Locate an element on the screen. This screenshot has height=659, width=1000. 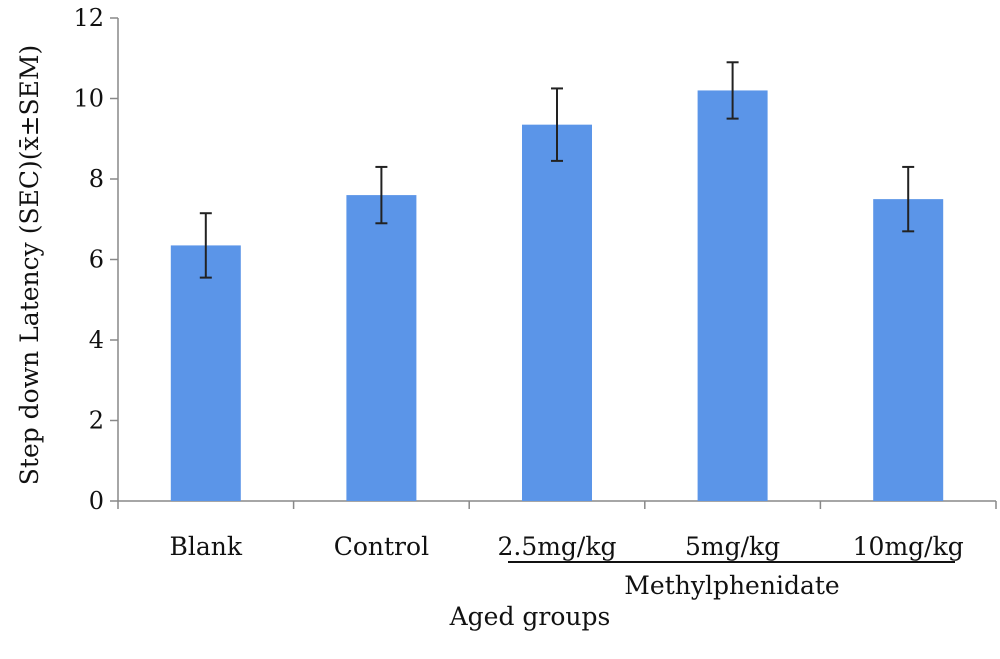
y-tick-label: 4 is located at coordinates (96, 340).